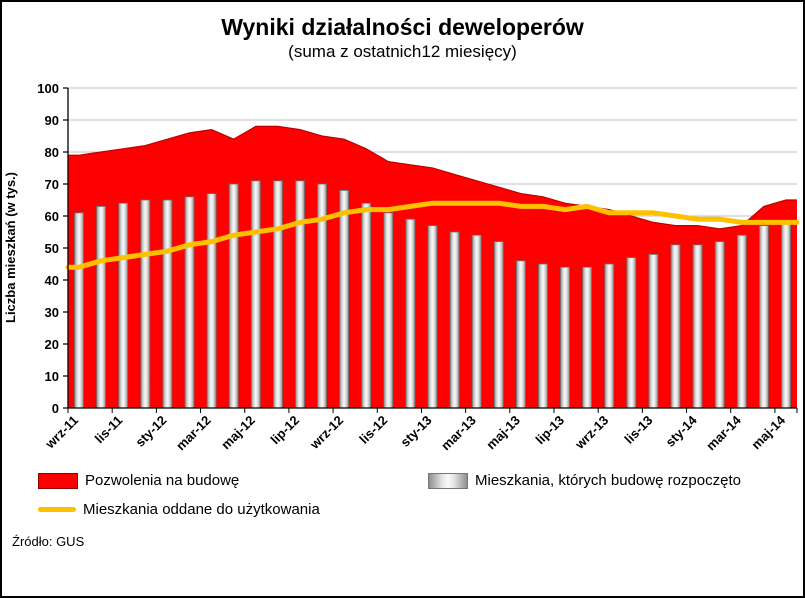 The image size is (805, 598). What do you see at coordinates (52, 184) in the screenshot?
I see `y-tick-label: 70` at bounding box center [52, 184].